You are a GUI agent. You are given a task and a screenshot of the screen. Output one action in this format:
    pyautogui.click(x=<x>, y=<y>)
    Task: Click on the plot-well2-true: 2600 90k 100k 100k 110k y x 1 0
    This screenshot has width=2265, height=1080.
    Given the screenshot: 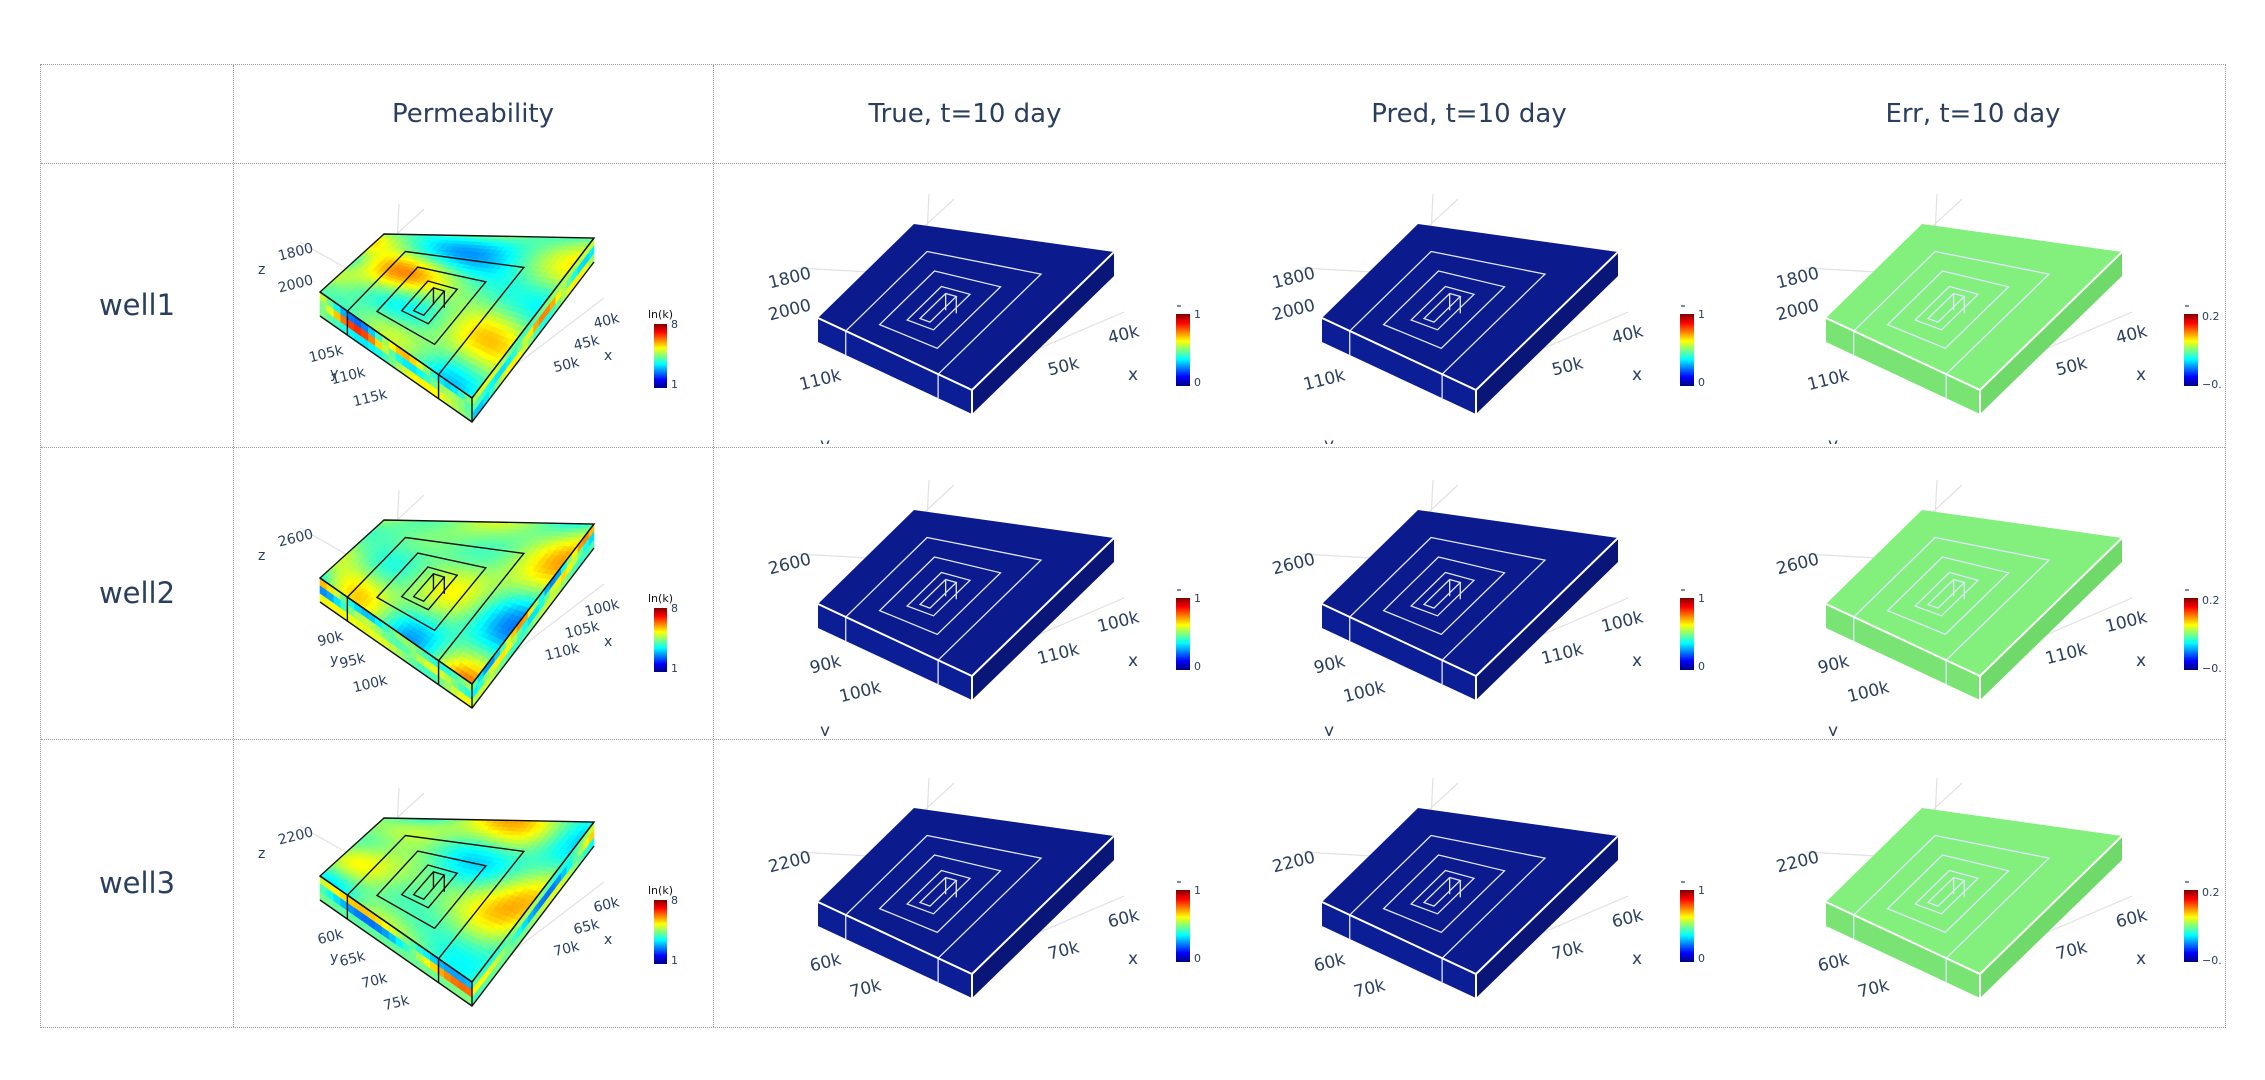 What is the action you would take?
    pyautogui.click(x=964, y=592)
    